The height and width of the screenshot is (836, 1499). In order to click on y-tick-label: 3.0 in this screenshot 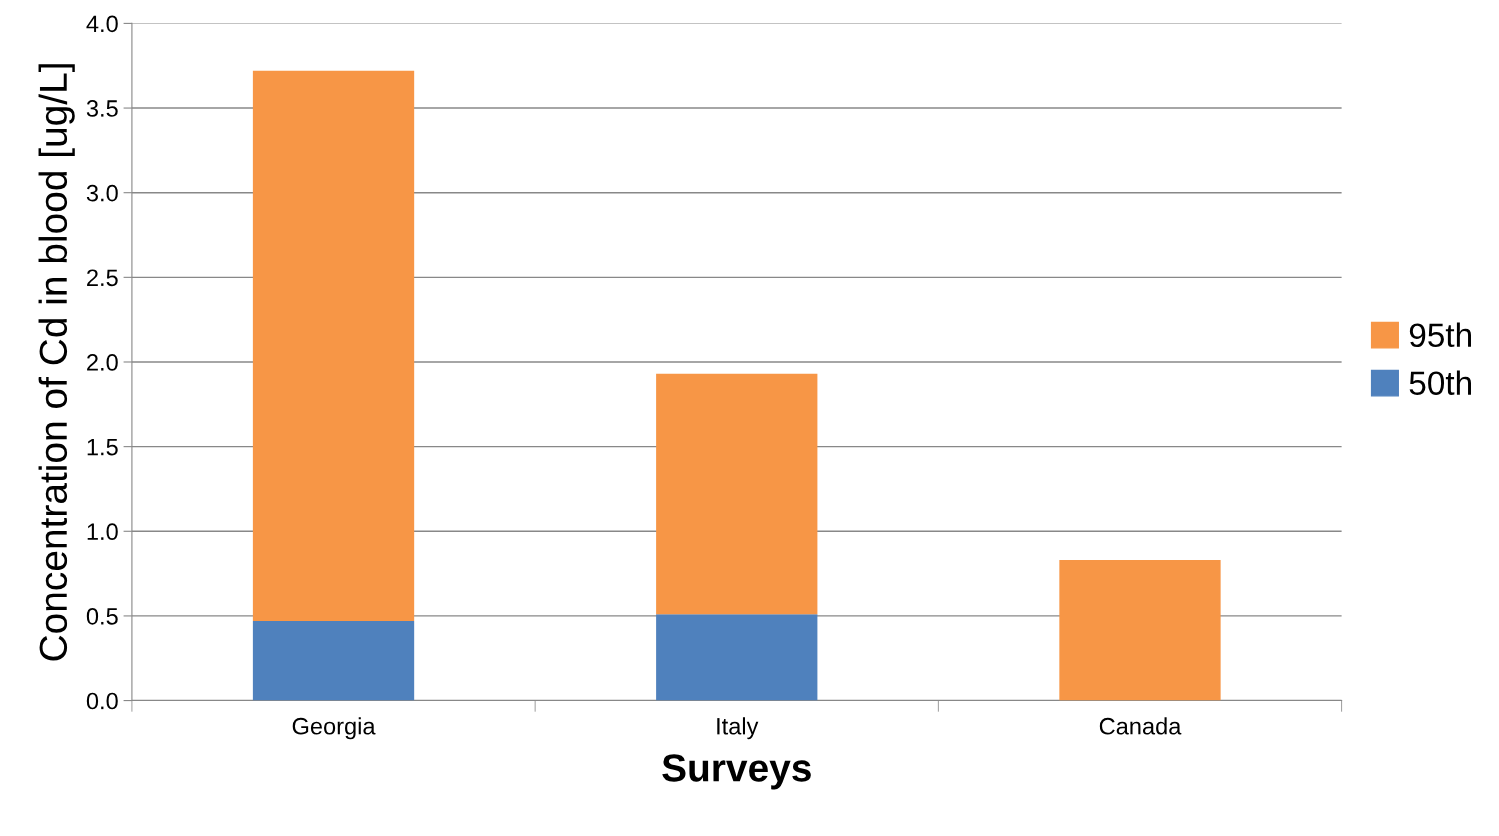, I will do `click(102, 193)`.